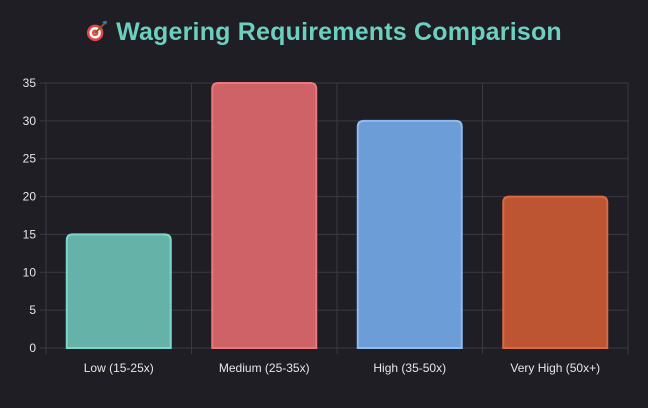 This screenshot has width=648, height=408. I want to click on y-axis-ticks: 0 5 10 15 20 25 30 35, so click(30, 215).